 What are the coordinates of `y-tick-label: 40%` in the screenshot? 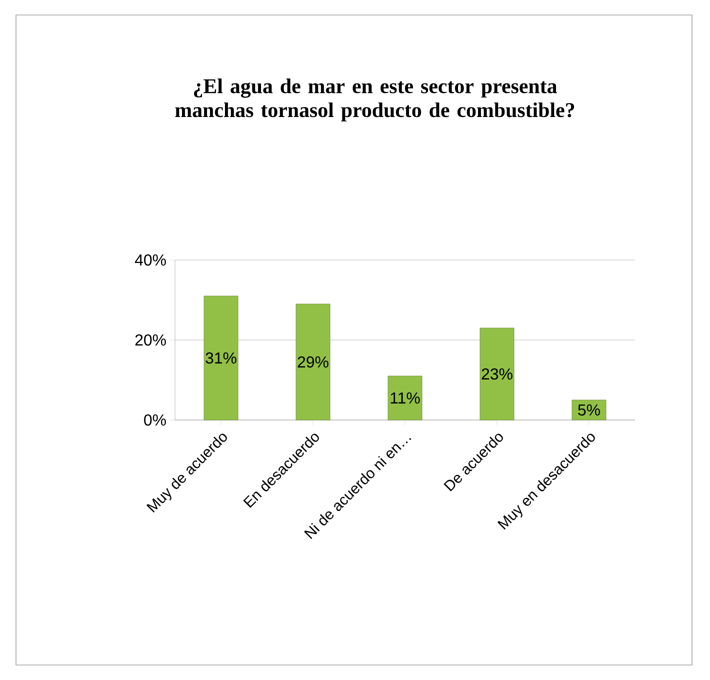 It's located at (150, 260).